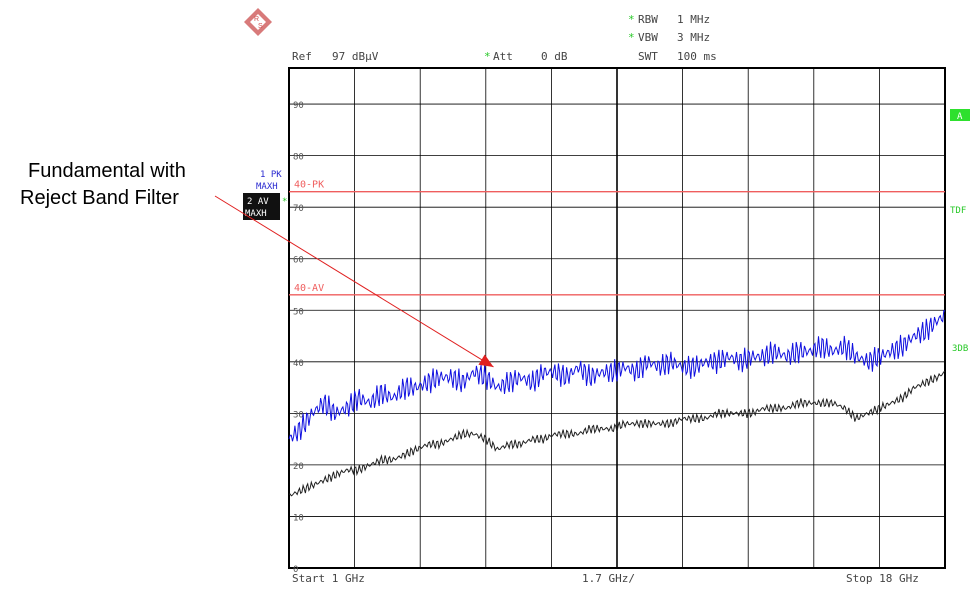 The height and width of the screenshot is (589, 973). I want to click on footer-start: Start 1 GHz, so click(328, 578).